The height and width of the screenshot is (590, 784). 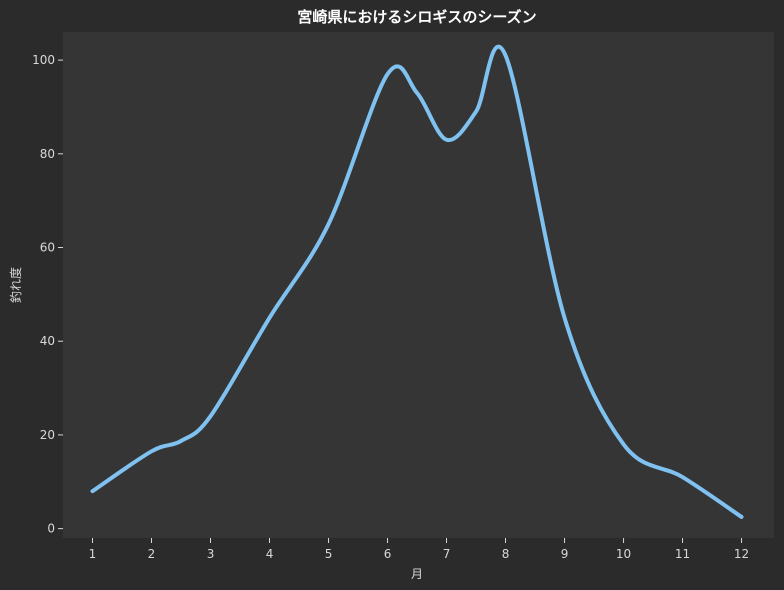 I want to click on x-tick-label: 6, so click(x=388, y=554).